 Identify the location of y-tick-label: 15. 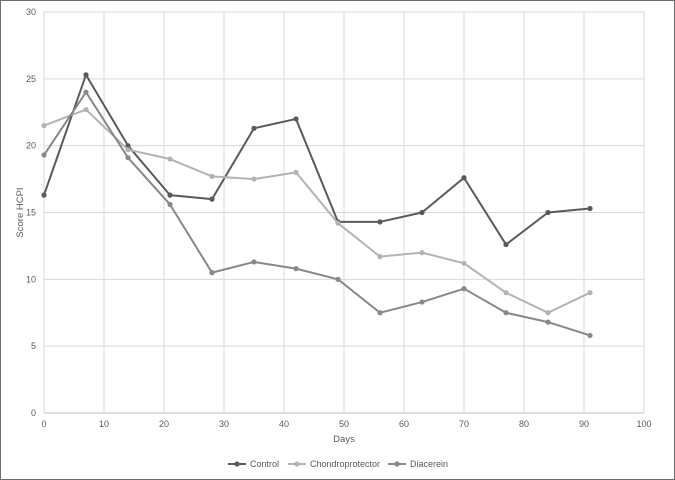
(31, 213).